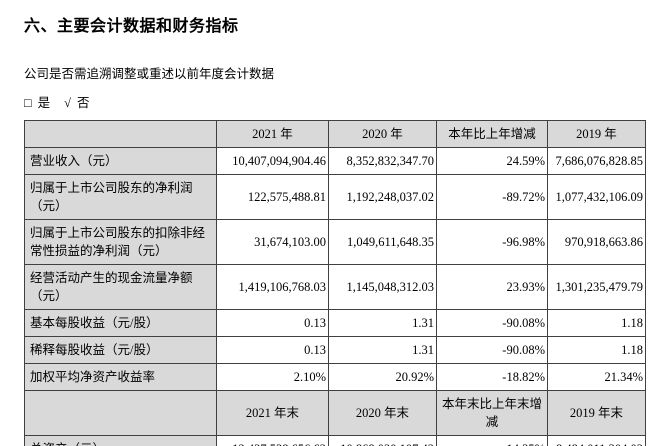 The image size is (668, 446). I want to click on metric-label: 归属于上市公司股东的扣除非经常性损益的净利润（元）, so click(120, 242).